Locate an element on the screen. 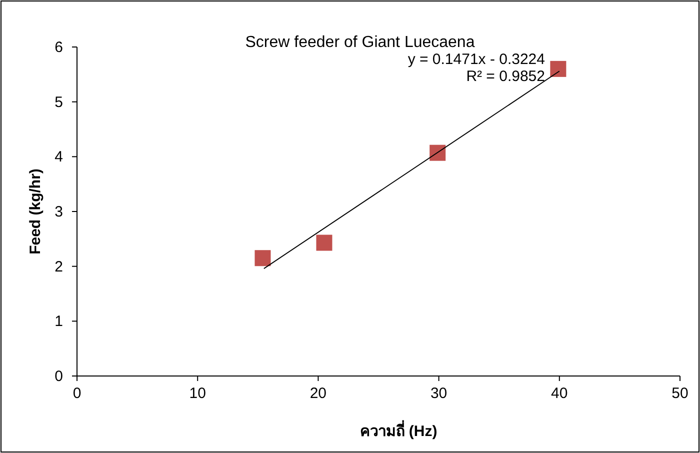  x-tick-label: 50 is located at coordinates (680, 393).